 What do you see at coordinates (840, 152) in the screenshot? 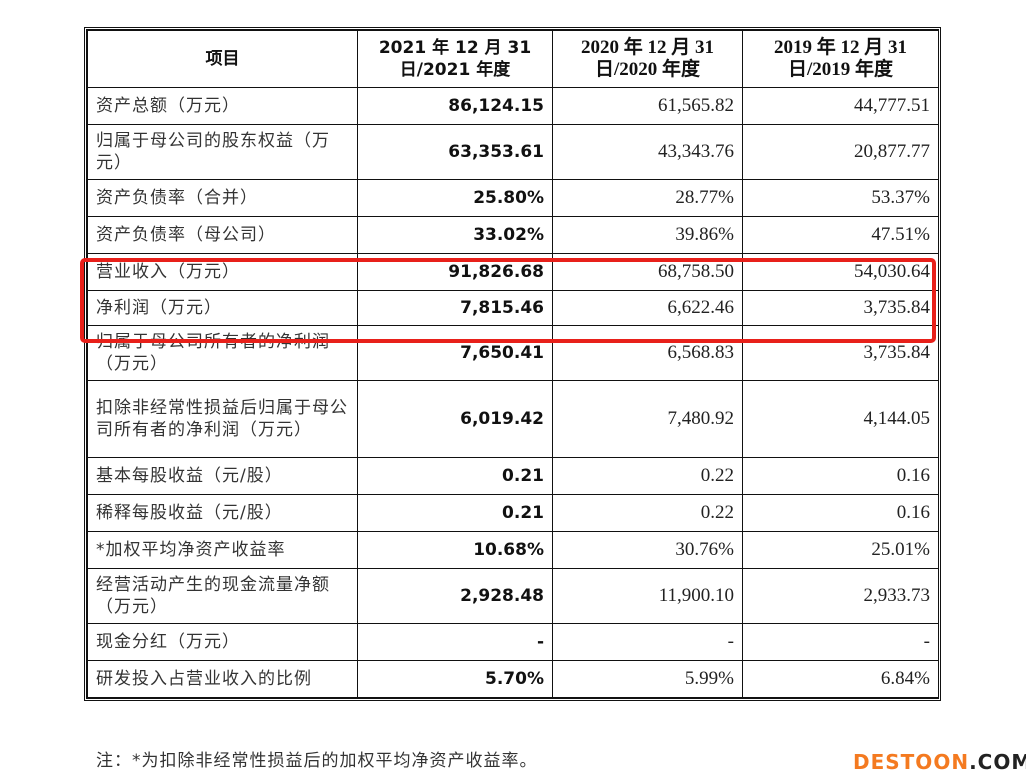
I see `value-2019: 20,877.77` at bounding box center [840, 152].